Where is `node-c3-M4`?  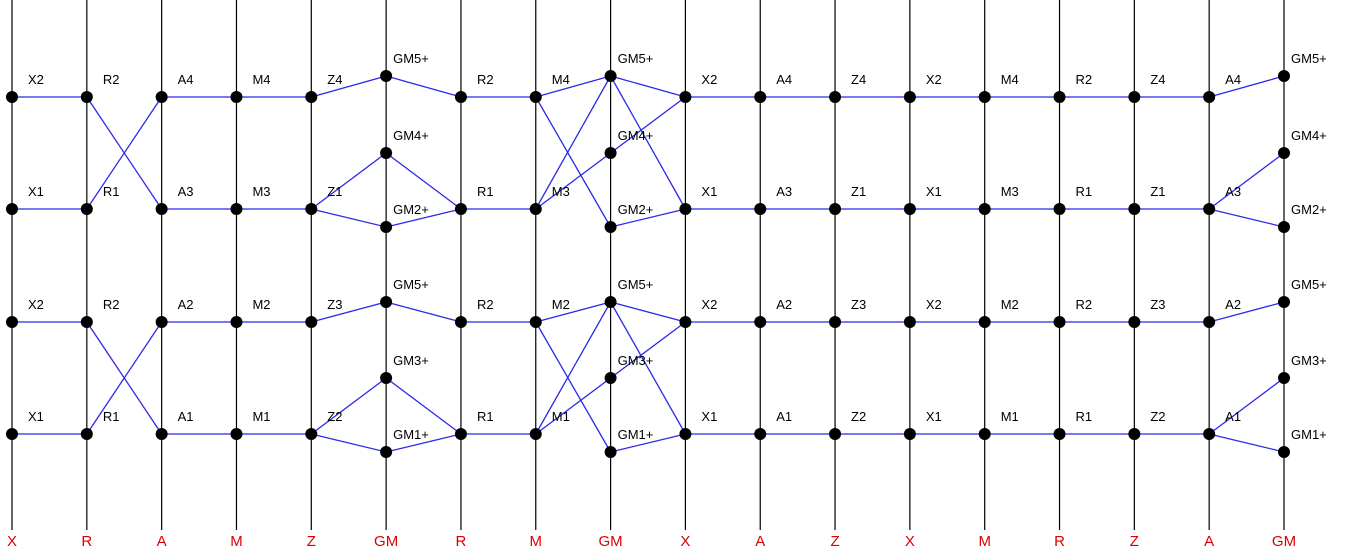 node-c3-M4 is located at coordinates (236, 97).